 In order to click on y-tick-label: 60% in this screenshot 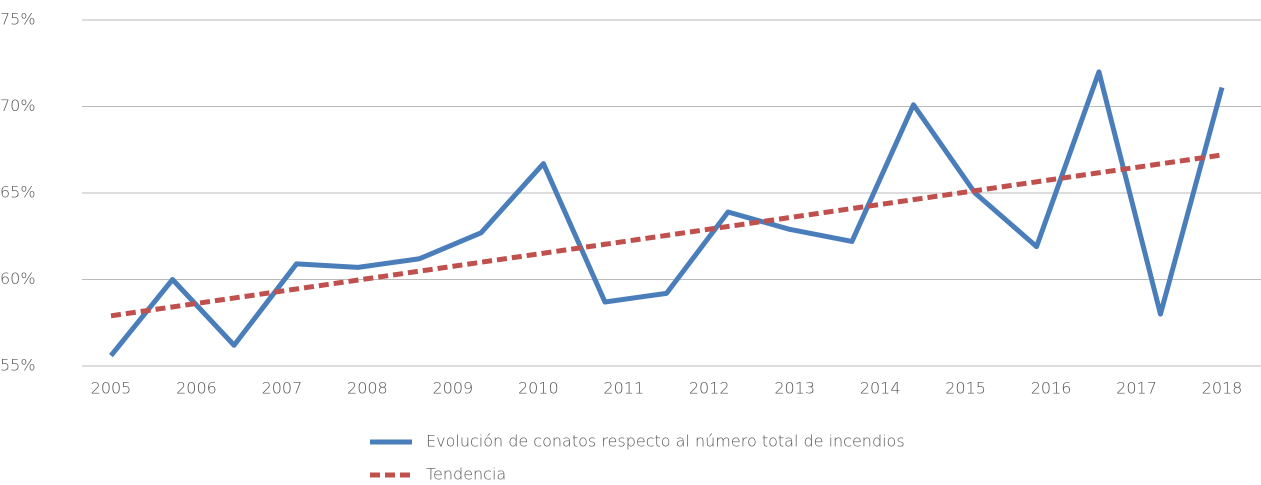, I will do `click(18, 278)`.